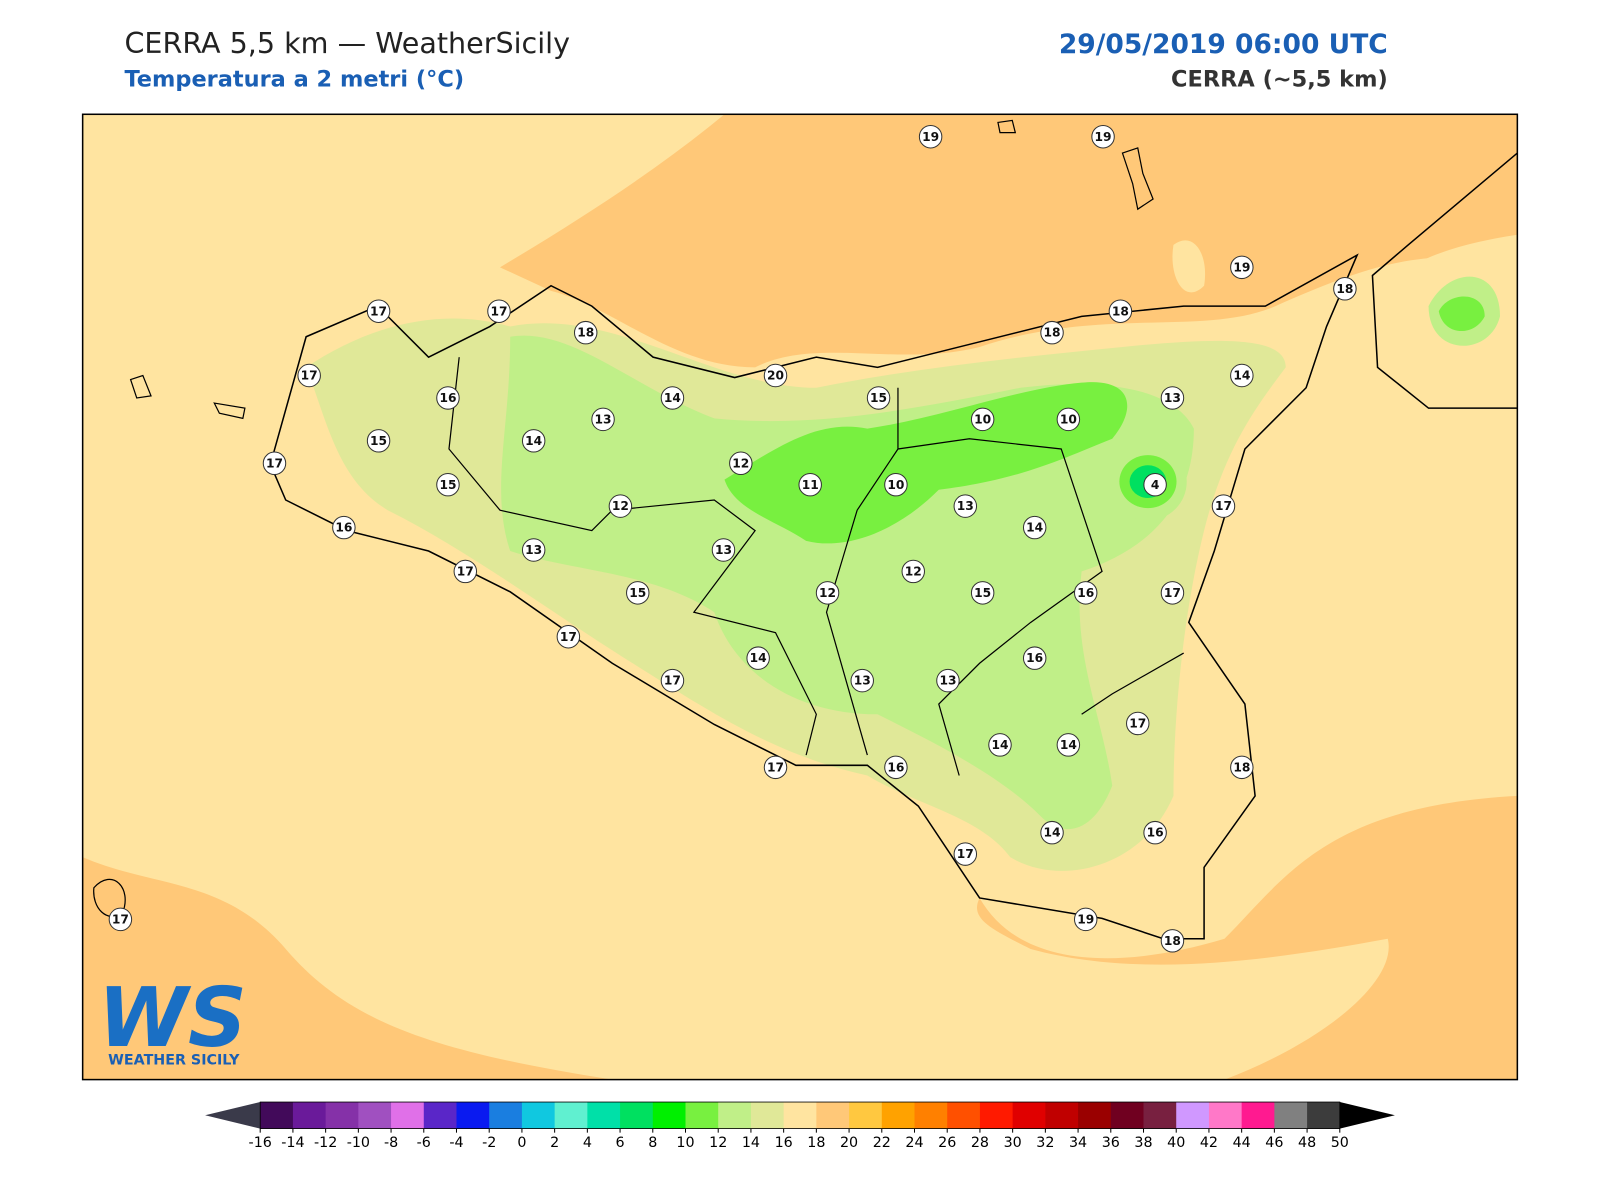  What do you see at coordinates (391, 1143) in the screenshot?
I see `colorbar-tick-label: -8` at bounding box center [391, 1143].